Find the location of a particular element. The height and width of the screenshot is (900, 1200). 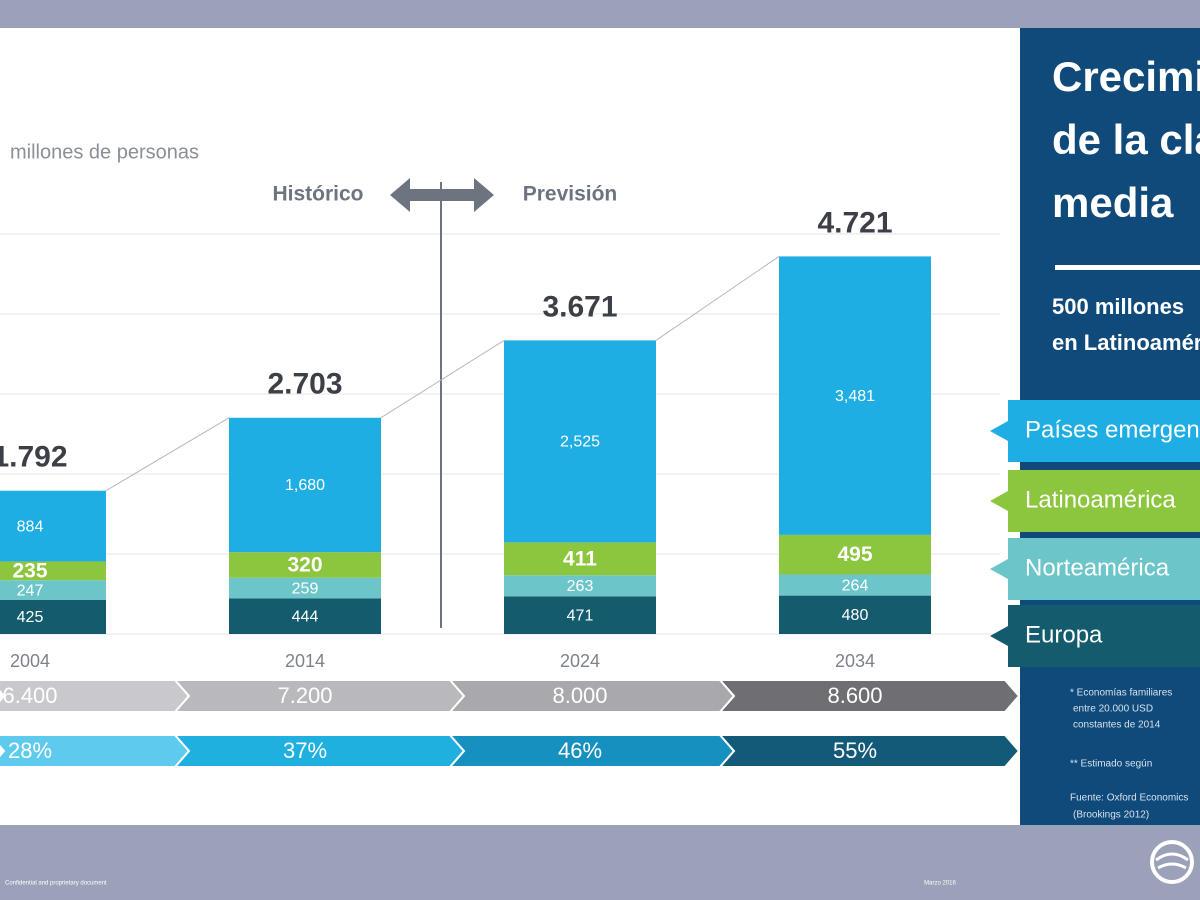

population_row-label: 6.400 is located at coordinates (29, 695).